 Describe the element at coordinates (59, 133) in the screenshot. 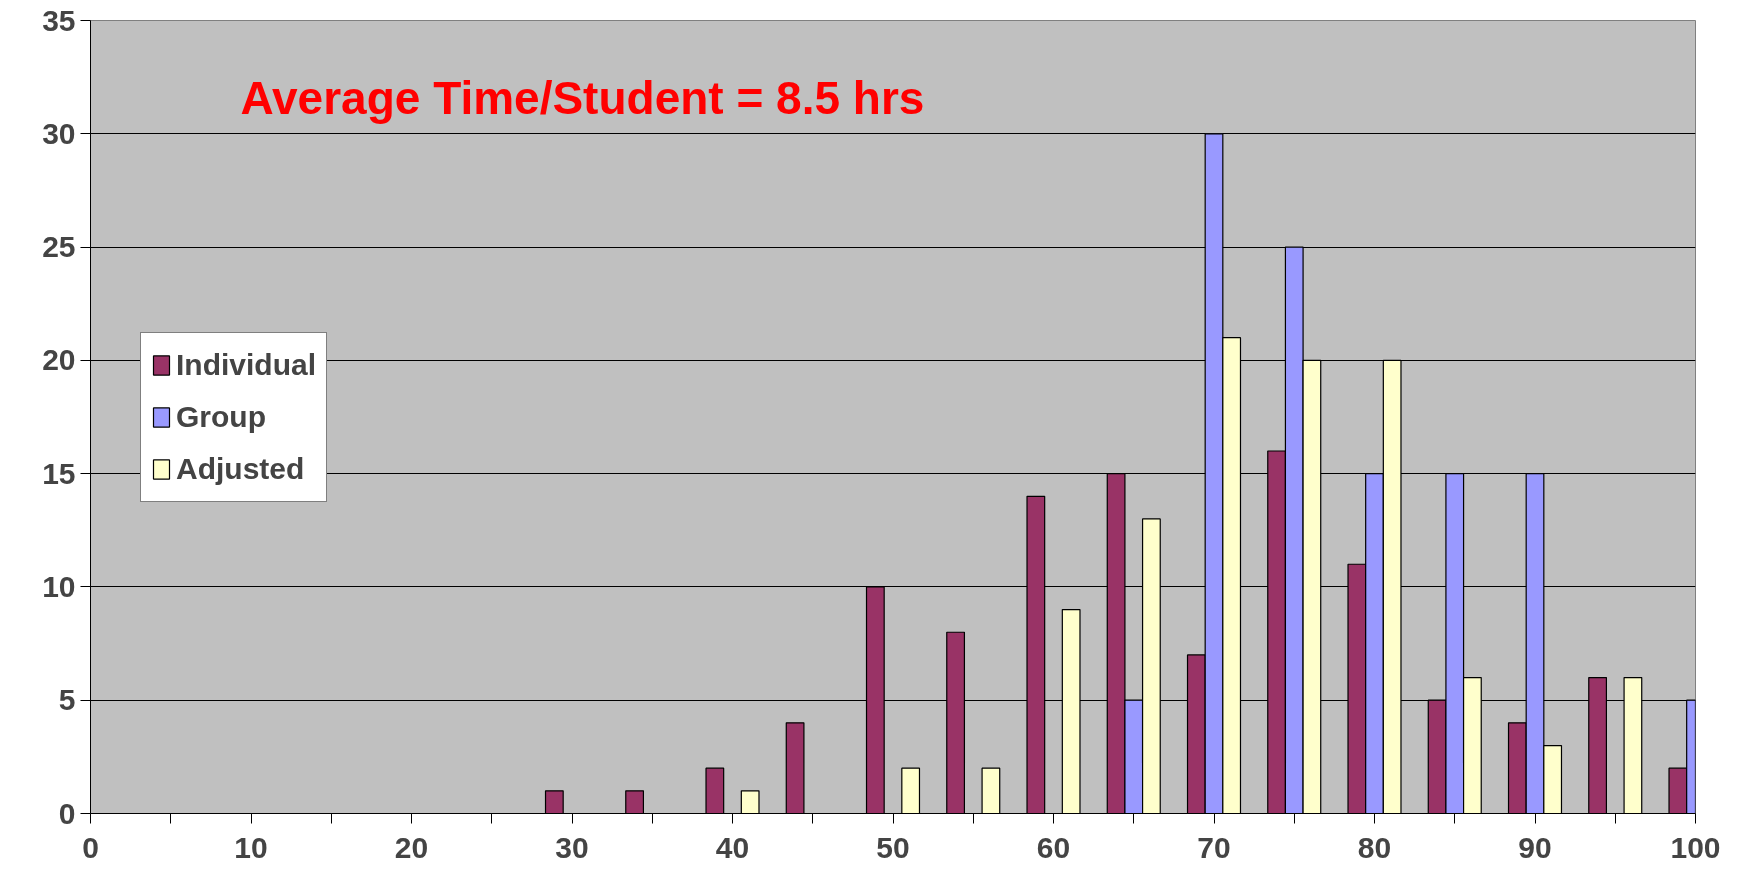

I see `y-tick-label: 30` at that location.